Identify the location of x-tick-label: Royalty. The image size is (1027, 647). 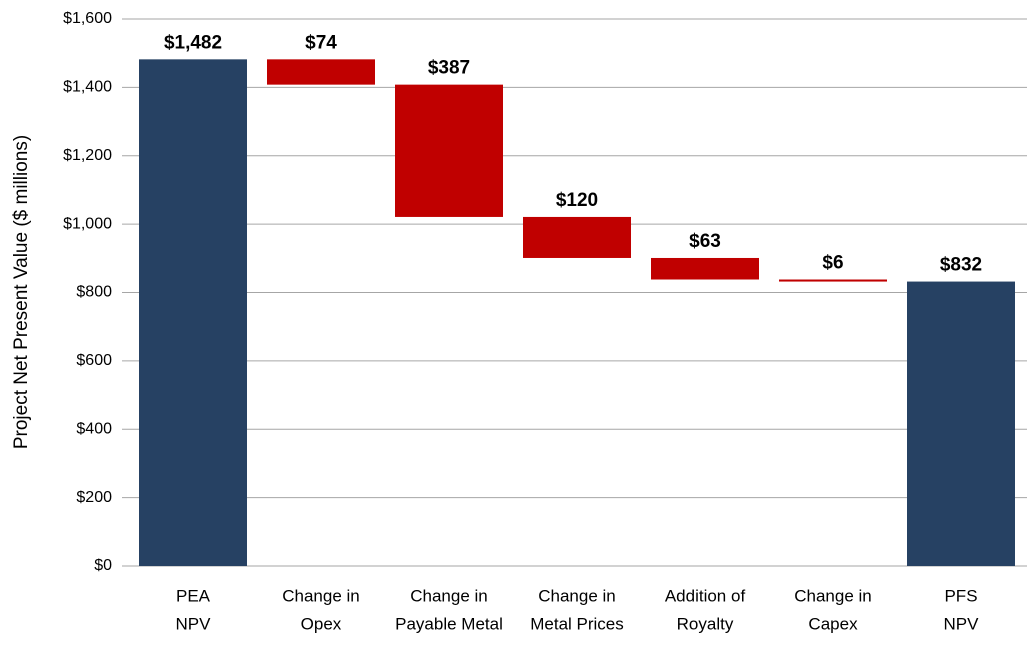
(705, 623).